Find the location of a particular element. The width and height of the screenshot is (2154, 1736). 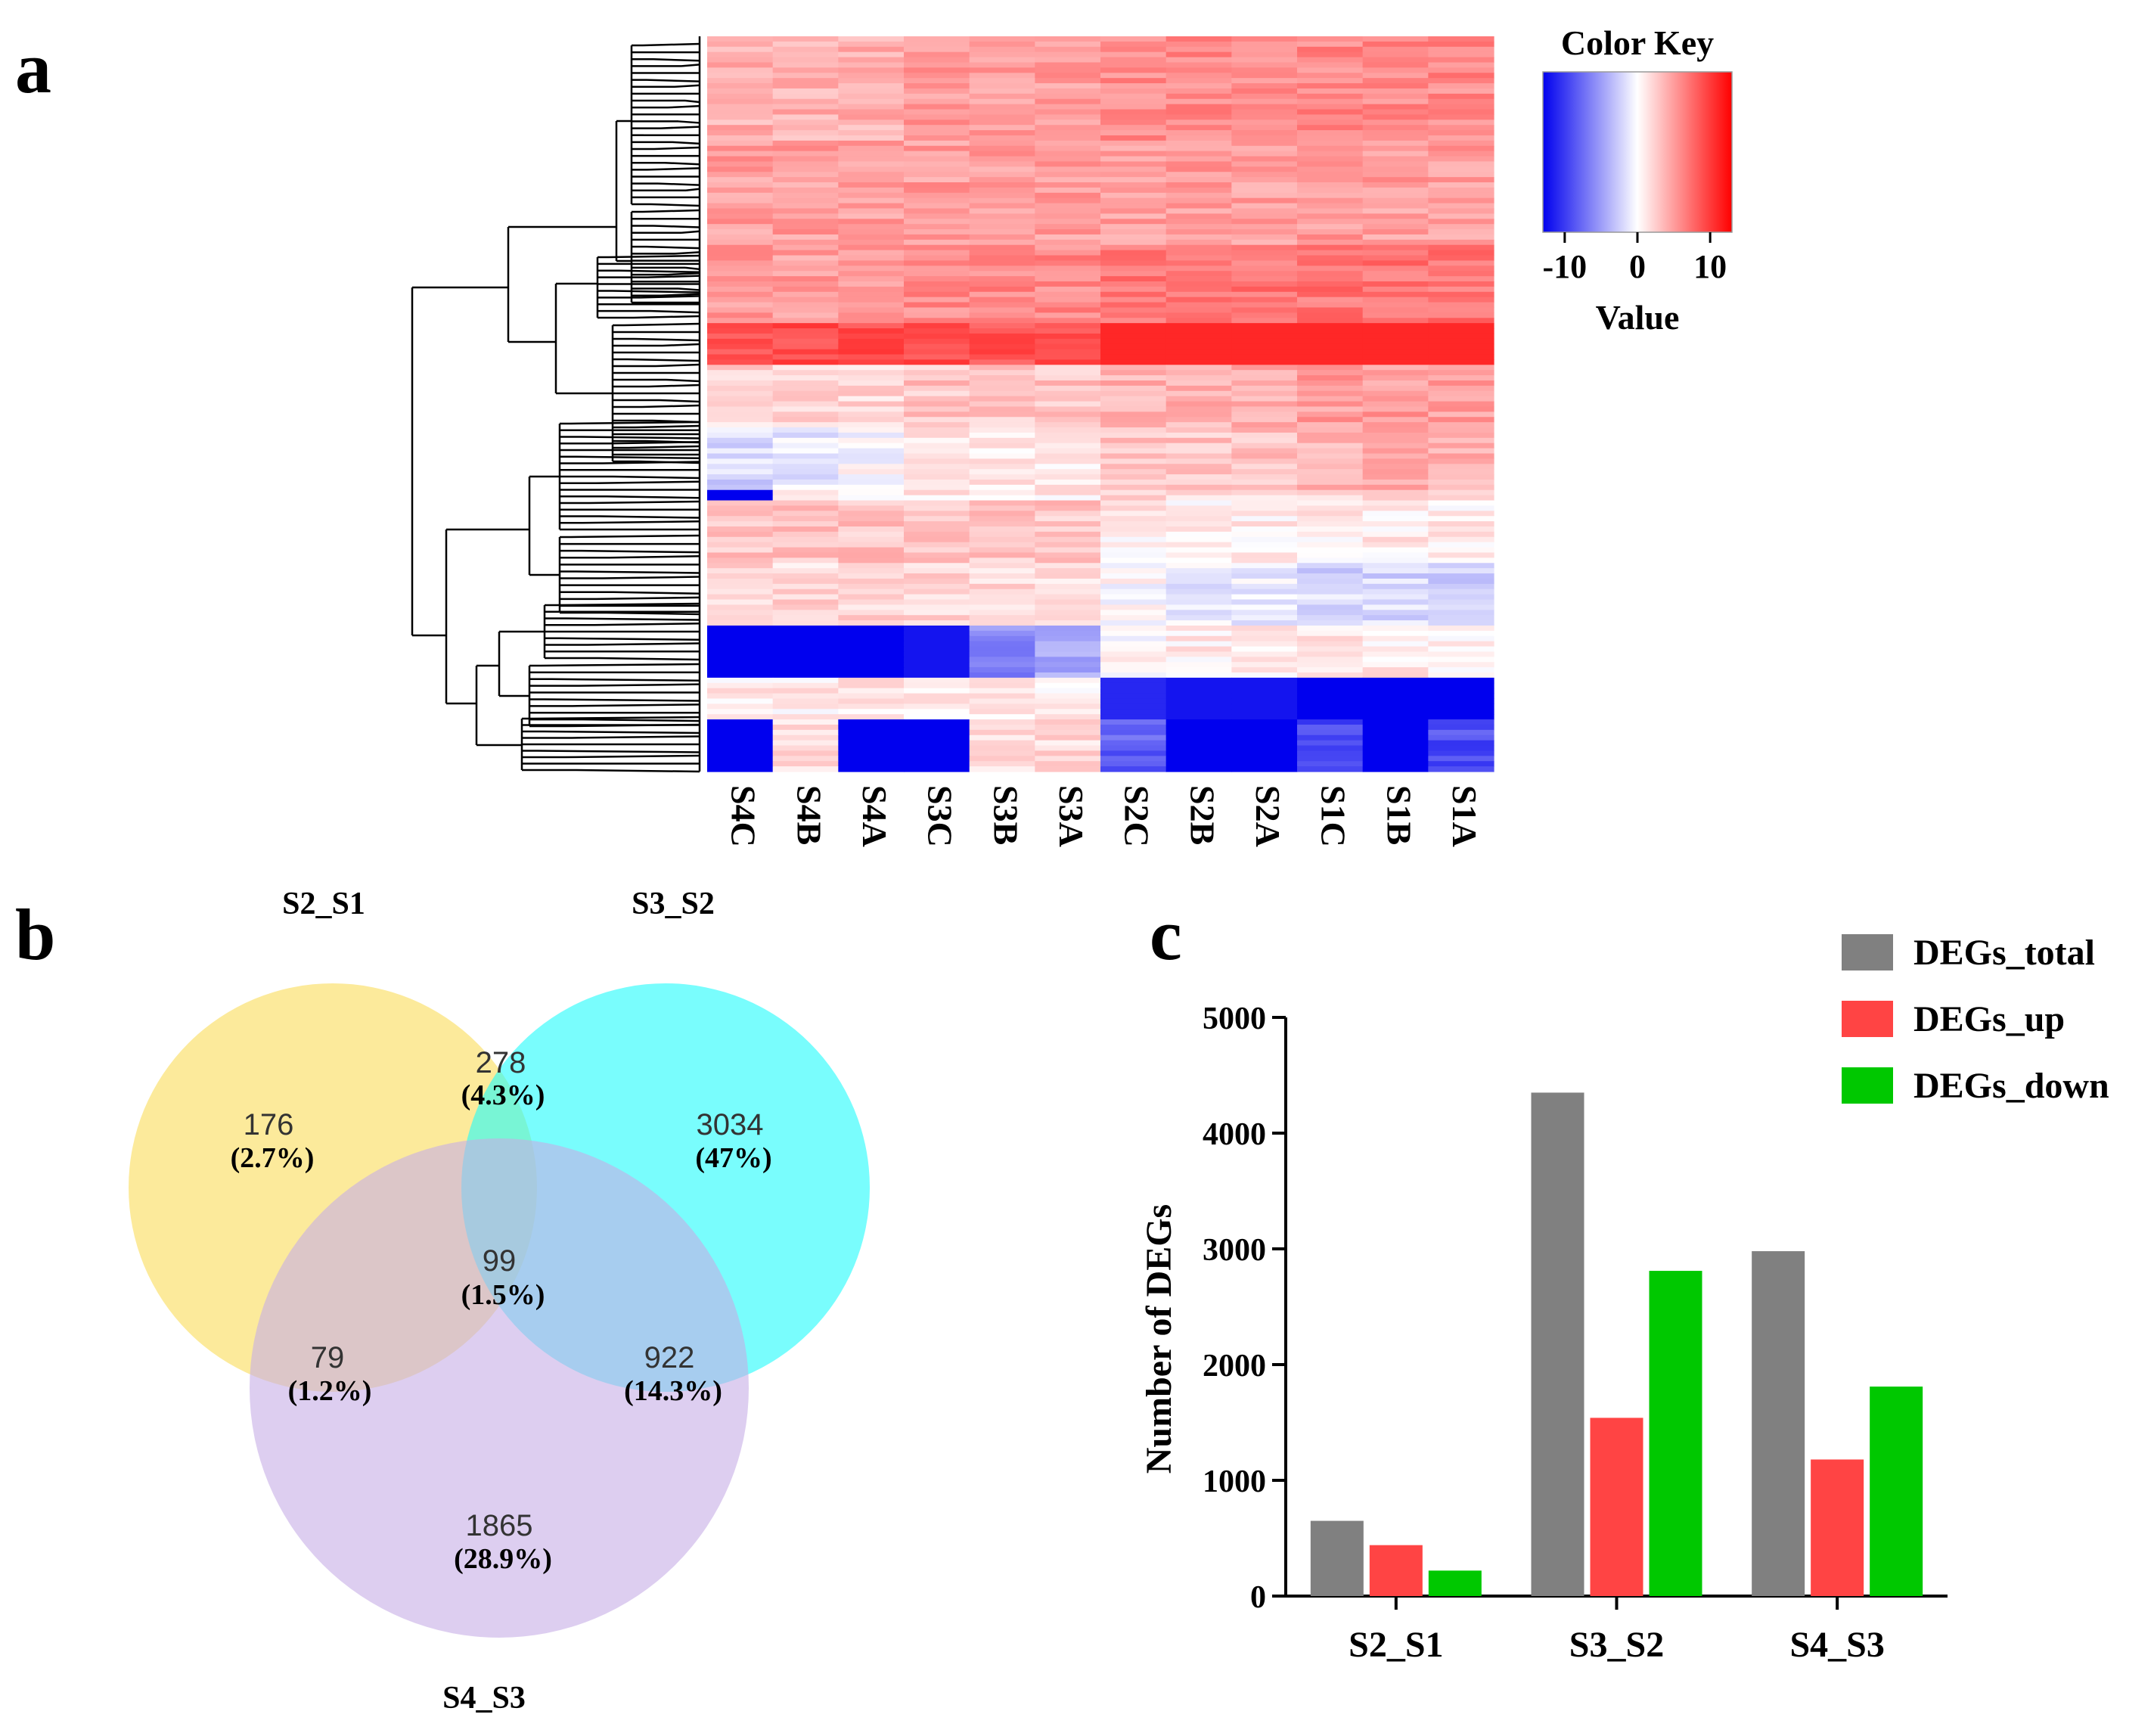

venn-percent: (28.9%) is located at coordinates (503, 1559).